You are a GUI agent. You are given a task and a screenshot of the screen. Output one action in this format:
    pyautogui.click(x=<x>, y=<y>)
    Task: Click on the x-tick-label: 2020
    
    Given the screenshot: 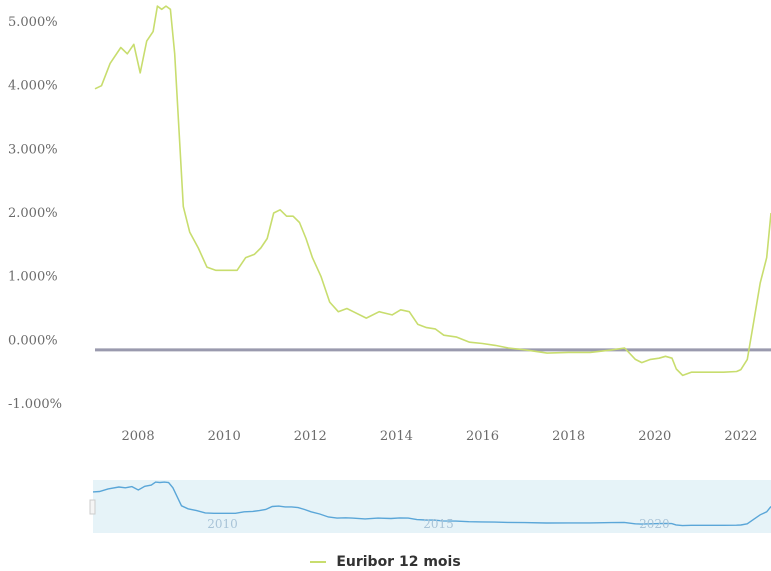 What is the action you would take?
    pyautogui.click(x=654, y=436)
    